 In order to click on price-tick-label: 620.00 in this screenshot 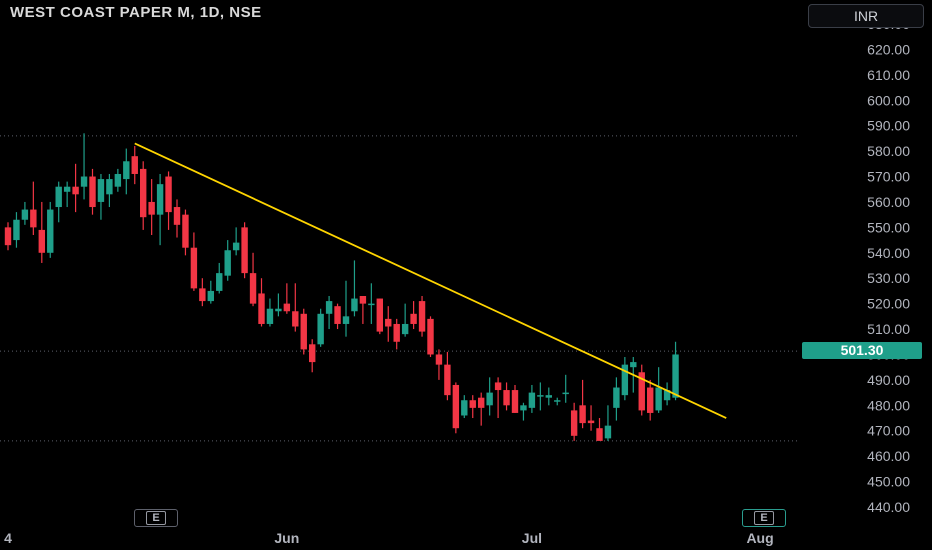, I will do `click(888, 49)`.